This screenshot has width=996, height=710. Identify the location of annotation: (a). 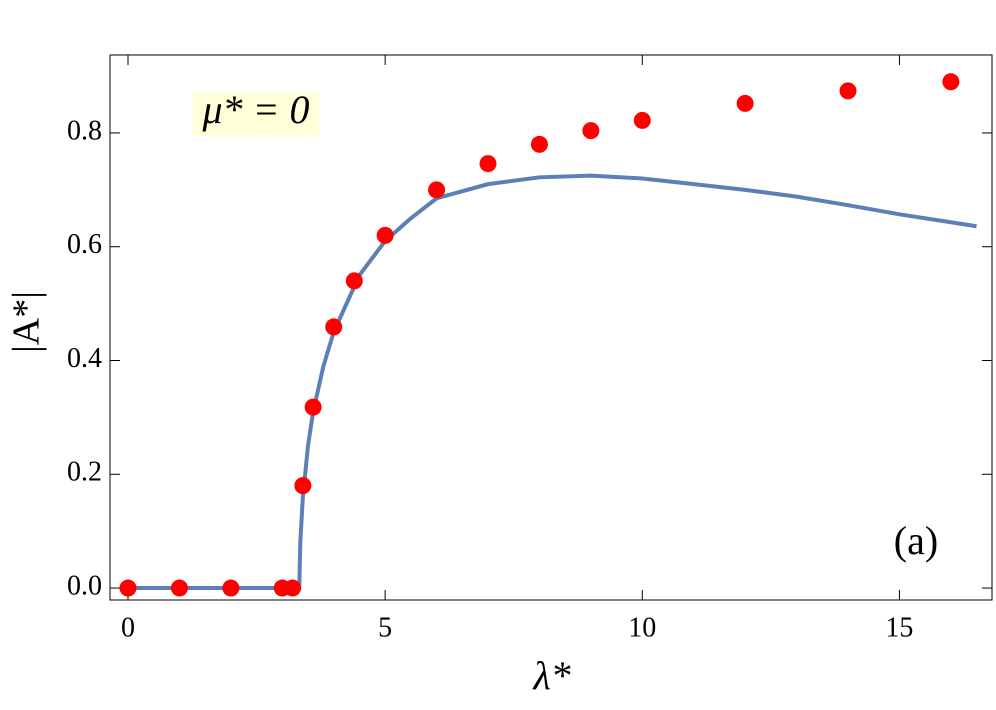
(916, 540).